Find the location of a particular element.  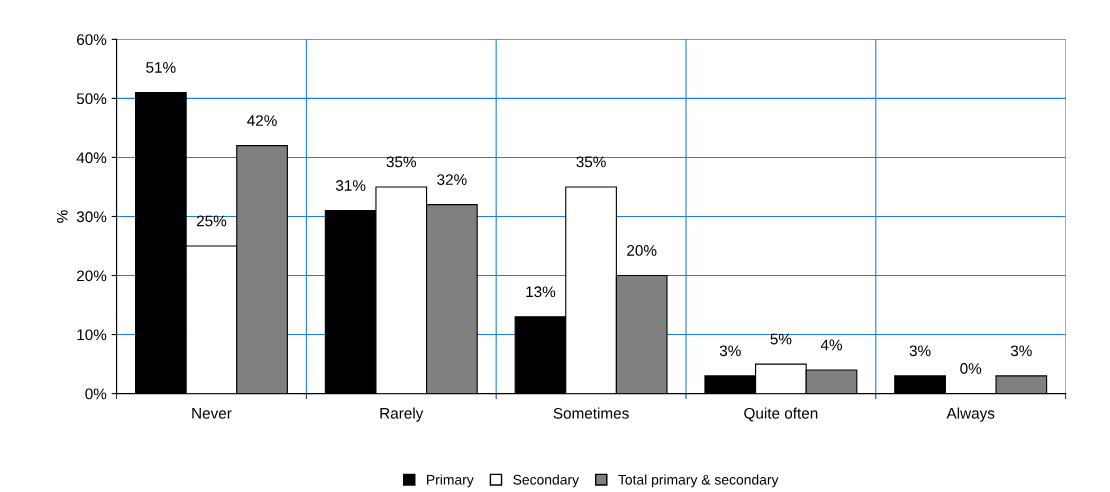

x-tick-label: Rarely is located at coordinates (402, 414).